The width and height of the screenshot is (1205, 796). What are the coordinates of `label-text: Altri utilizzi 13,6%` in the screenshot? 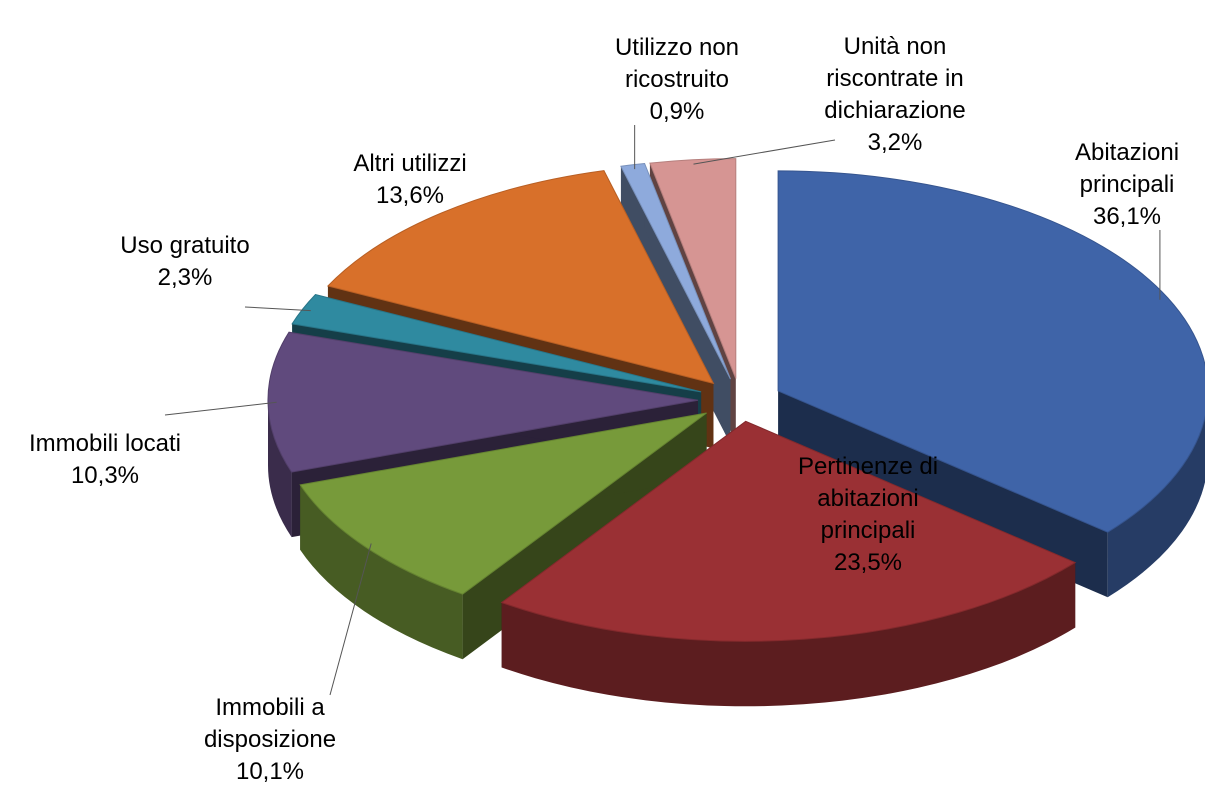 It's located at (409, 180).